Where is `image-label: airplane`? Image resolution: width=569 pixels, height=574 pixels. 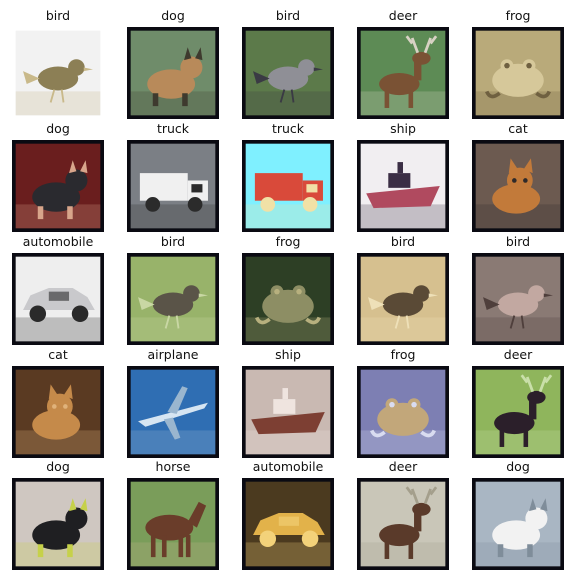 image-label: airplane is located at coordinates (173, 354).